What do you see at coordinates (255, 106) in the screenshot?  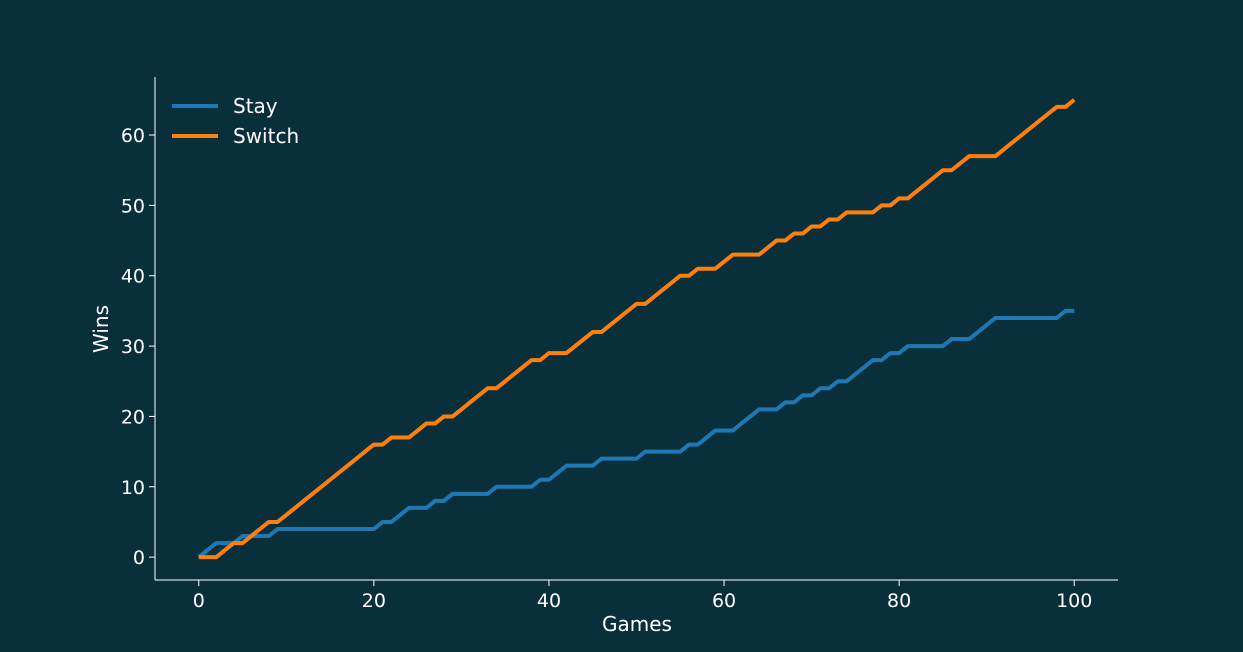 I see `legend-label-stay: Stay` at bounding box center [255, 106].